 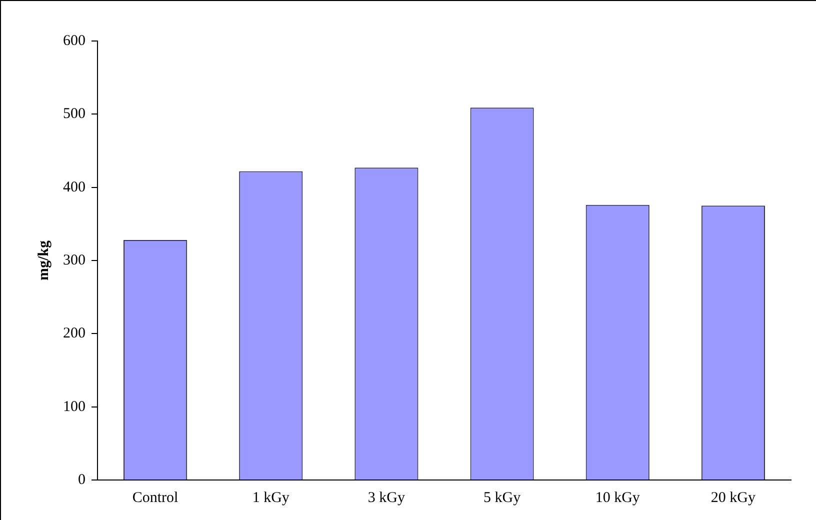 What do you see at coordinates (74, 406) in the screenshot?
I see `y-tick-label: 100` at bounding box center [74, 406].